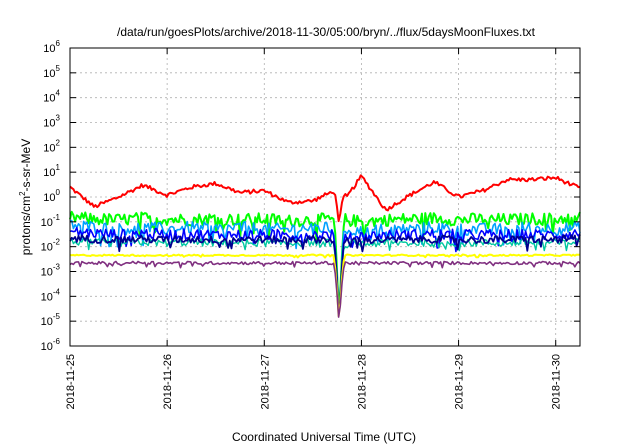  I want to click on y-tick-label: 10⁻³, so click(51, 271).